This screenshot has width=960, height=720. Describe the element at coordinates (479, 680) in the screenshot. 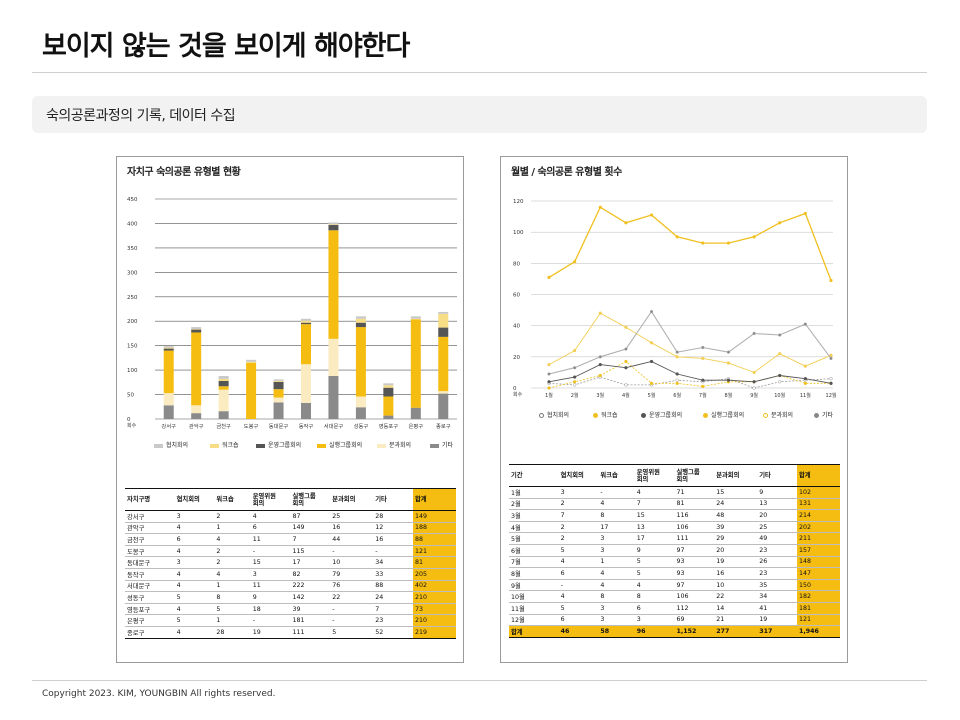

I see `footer-divider` at that location.